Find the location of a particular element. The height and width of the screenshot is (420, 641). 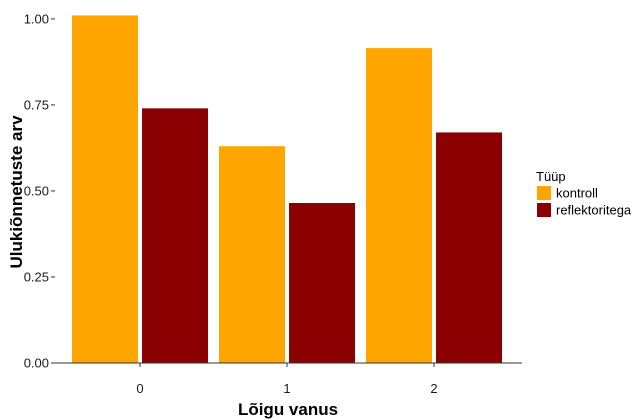

legend-key-kontroll is located at coordinates (544, 193).